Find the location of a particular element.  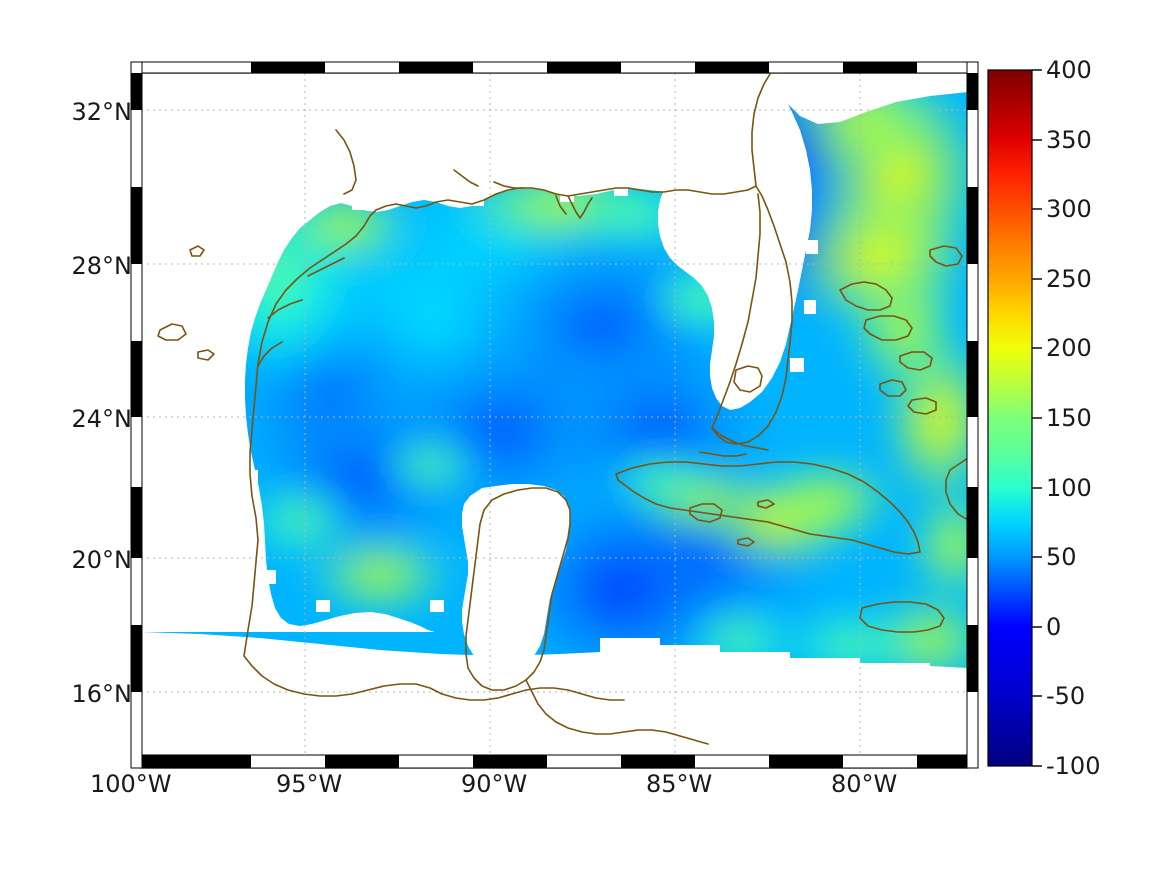

y-tick-label-28n: 28°N is located at coordinates (102, 266).